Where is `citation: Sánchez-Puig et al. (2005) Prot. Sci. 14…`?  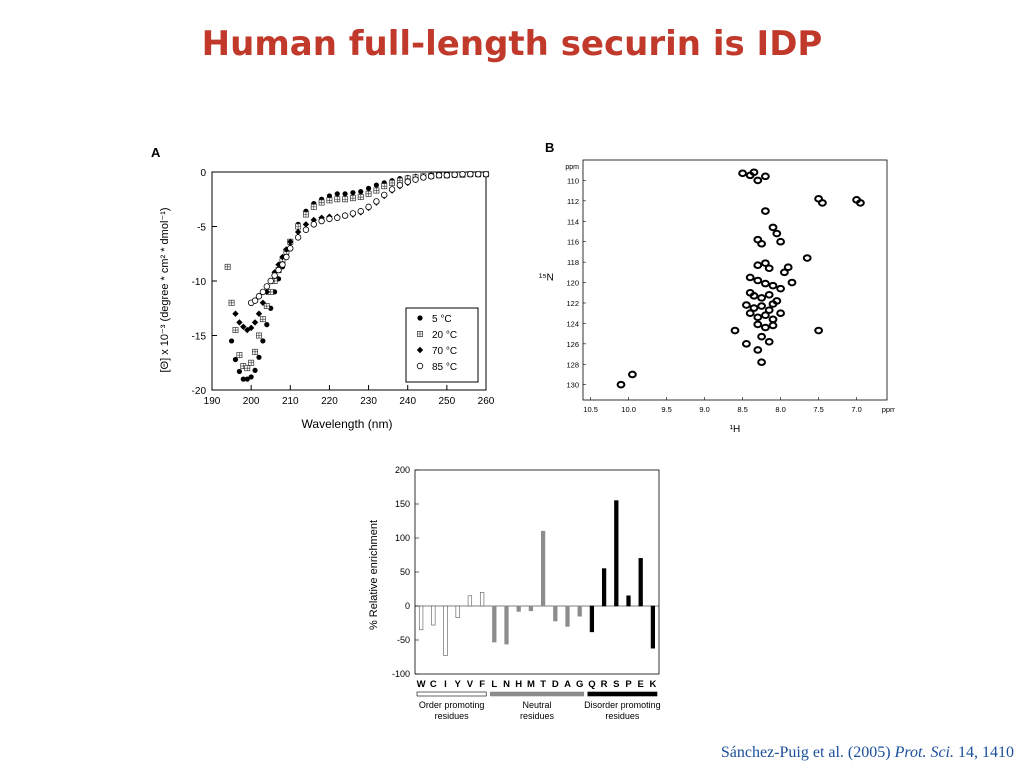
citation: Sánchez-Puig et al. (2005) Prot. Sci. 14… is located at coordinates (867, 753).